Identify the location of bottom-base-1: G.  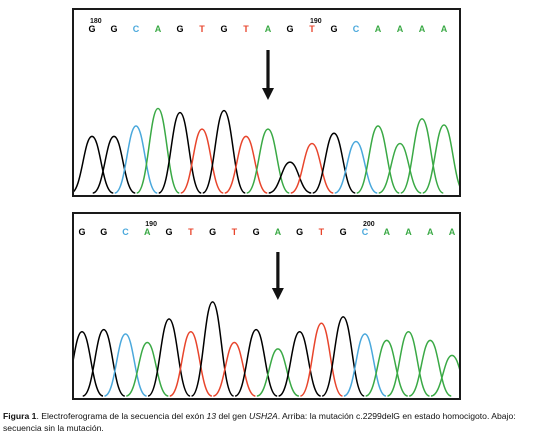
(81, 232).